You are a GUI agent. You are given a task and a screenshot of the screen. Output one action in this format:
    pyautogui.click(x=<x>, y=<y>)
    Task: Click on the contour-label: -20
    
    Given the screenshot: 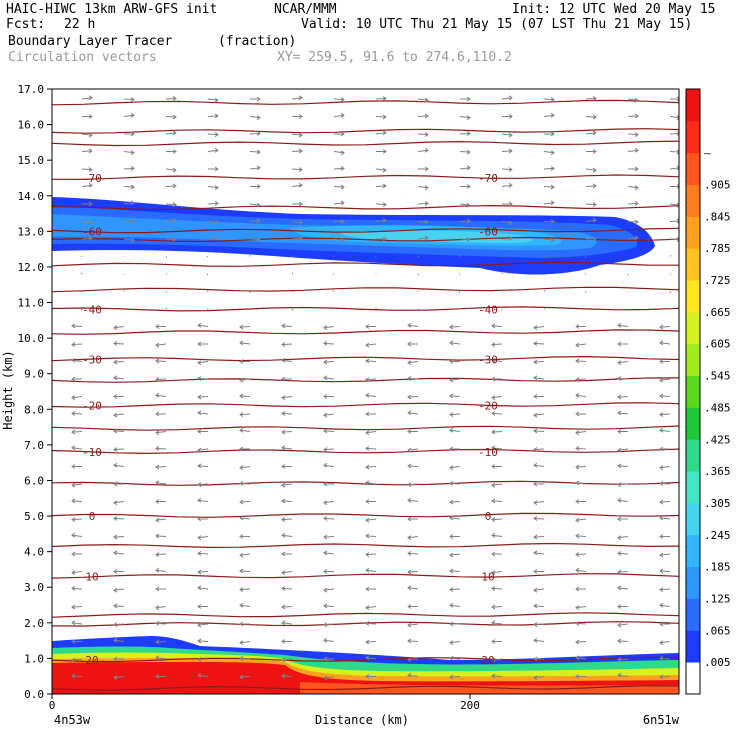 What is the action you would take?
    pyautogui.click(x=92, y=406)
    